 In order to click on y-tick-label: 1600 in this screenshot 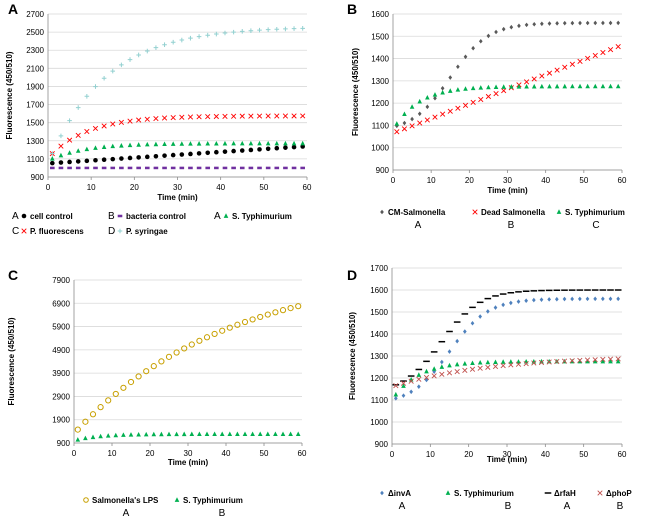, I will do `click(380, 14)`.